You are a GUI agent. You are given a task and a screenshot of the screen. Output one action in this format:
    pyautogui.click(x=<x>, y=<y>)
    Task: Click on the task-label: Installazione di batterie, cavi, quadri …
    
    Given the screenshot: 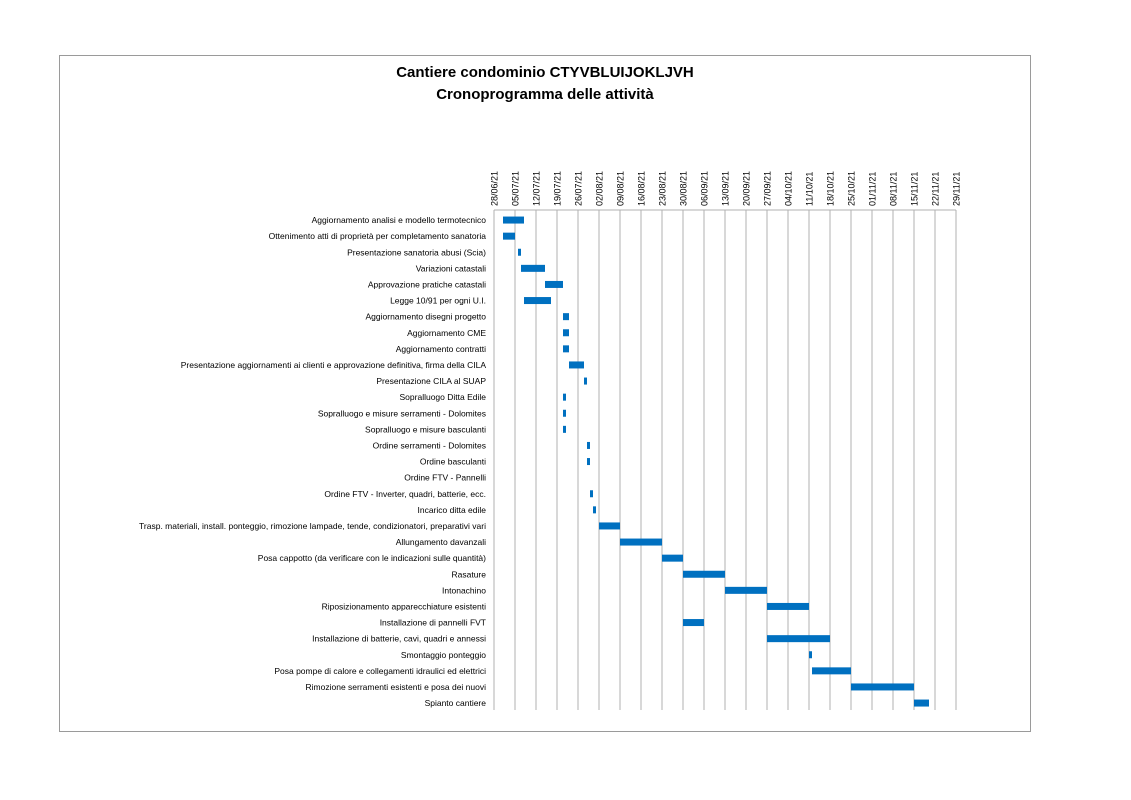 What is the action you would take?
    pyautogui.click(x=399, y=639)
    